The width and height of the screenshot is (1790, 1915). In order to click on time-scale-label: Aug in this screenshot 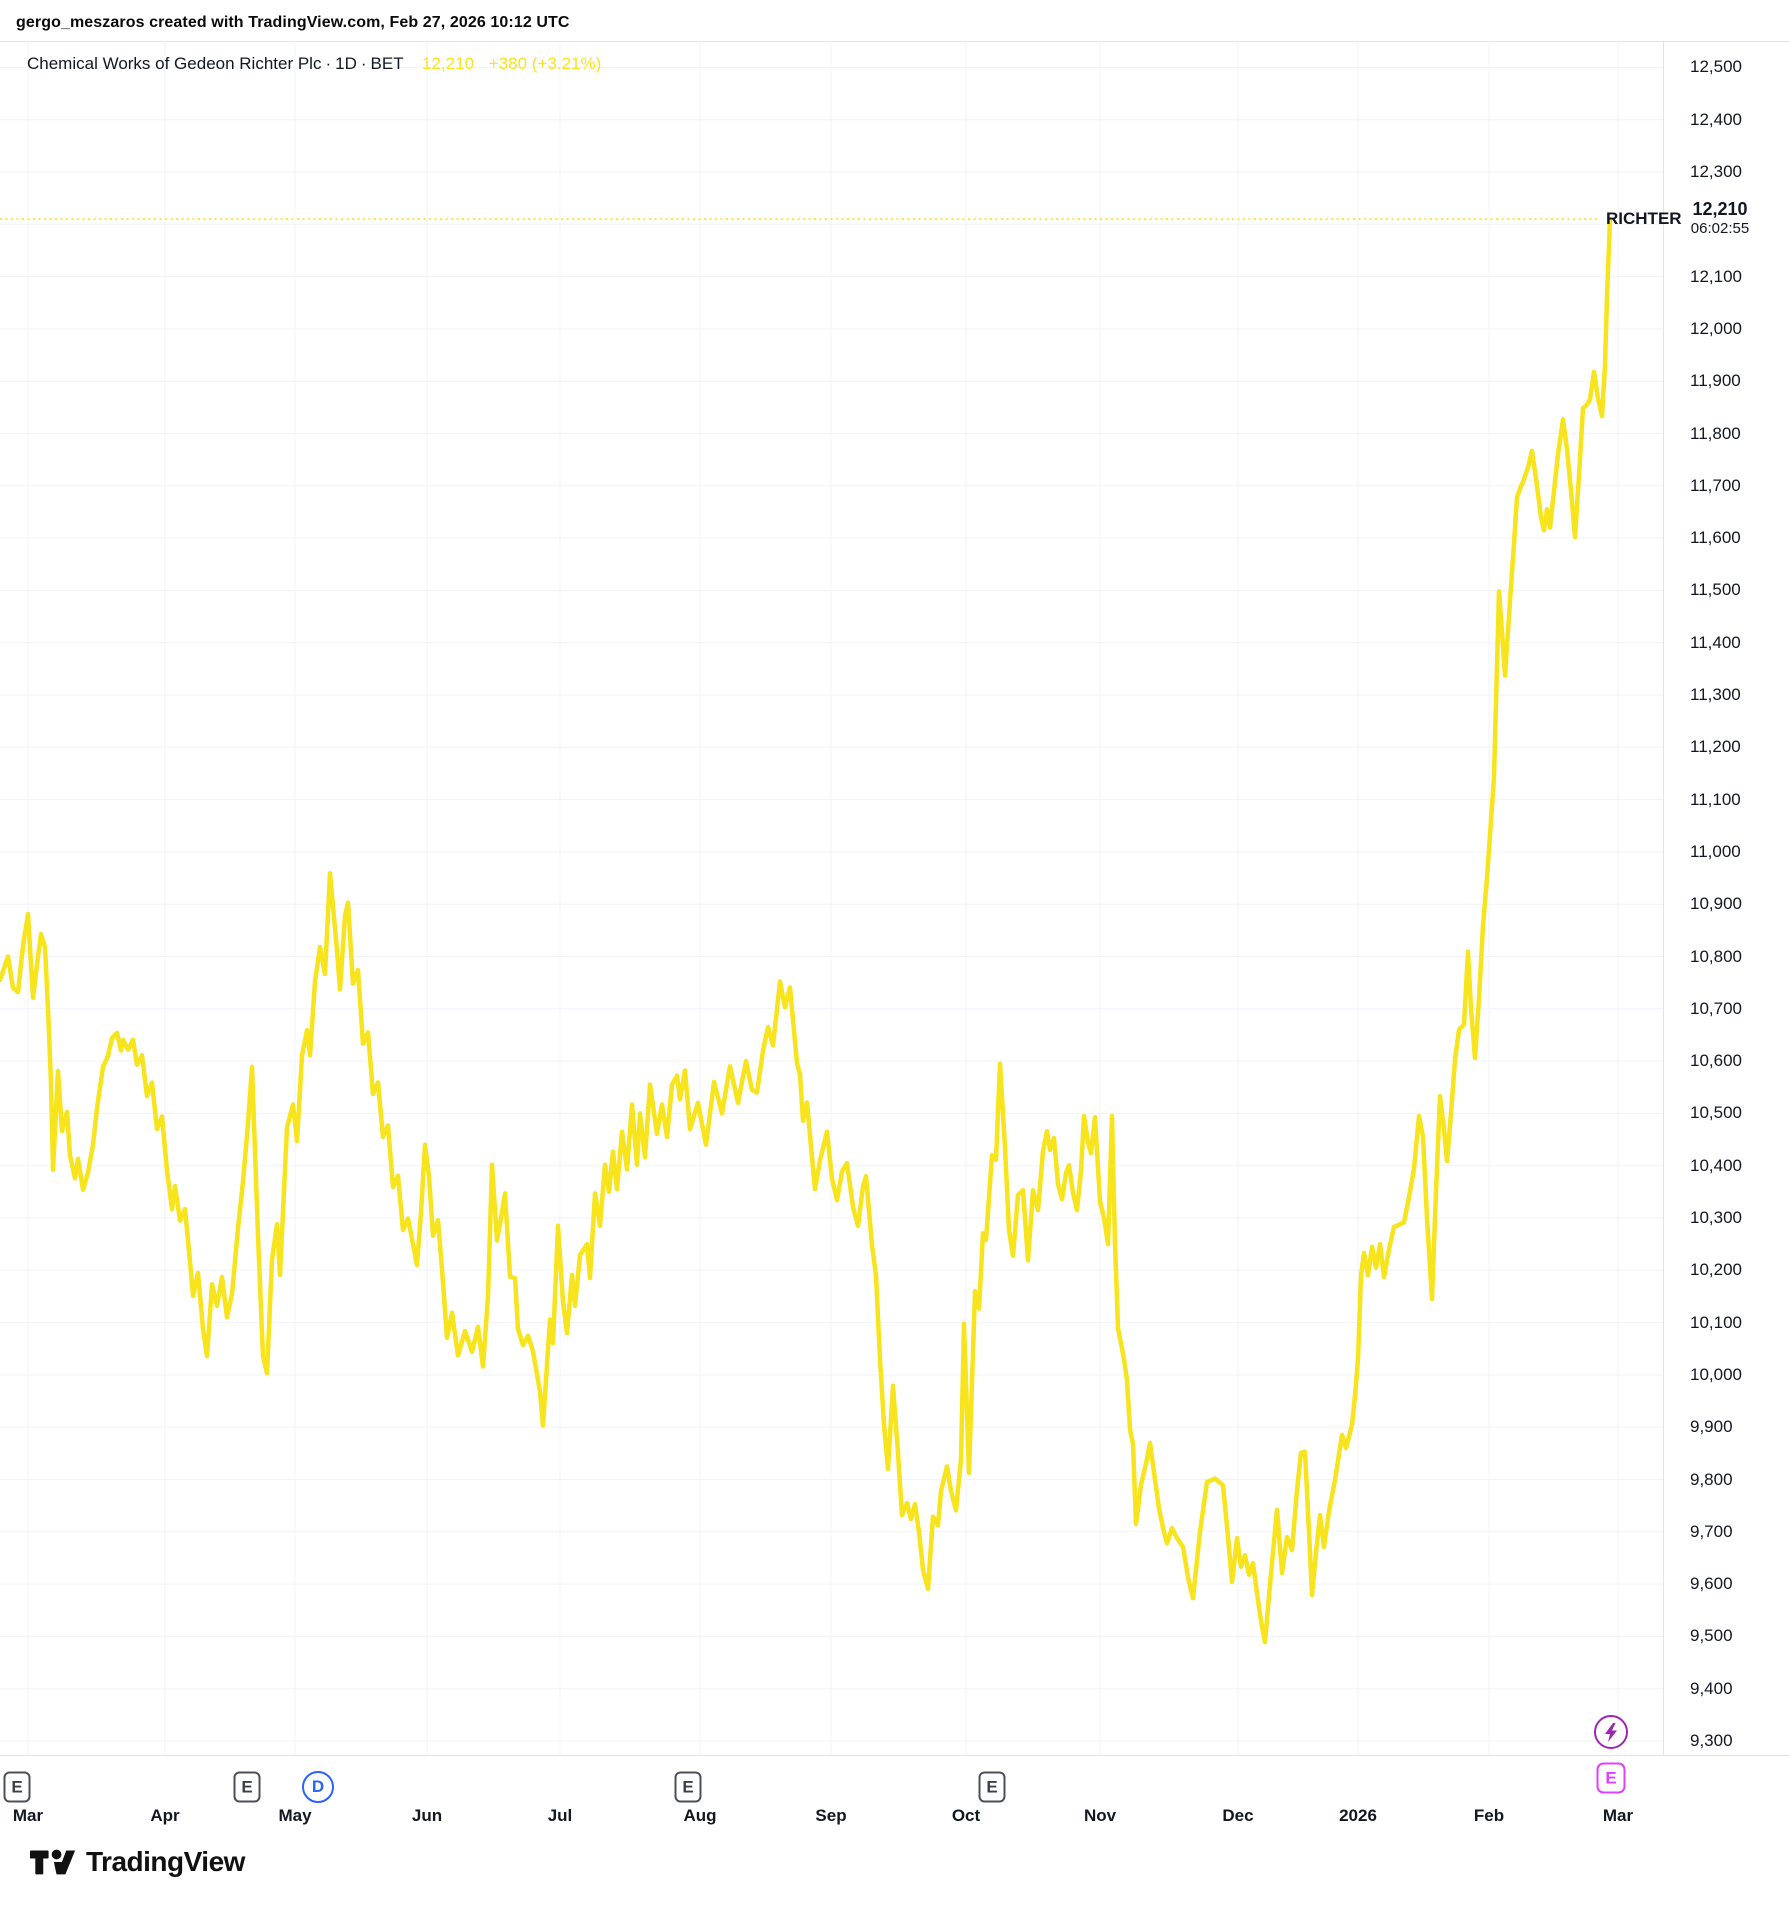, I will do `click(700, 1815)`.